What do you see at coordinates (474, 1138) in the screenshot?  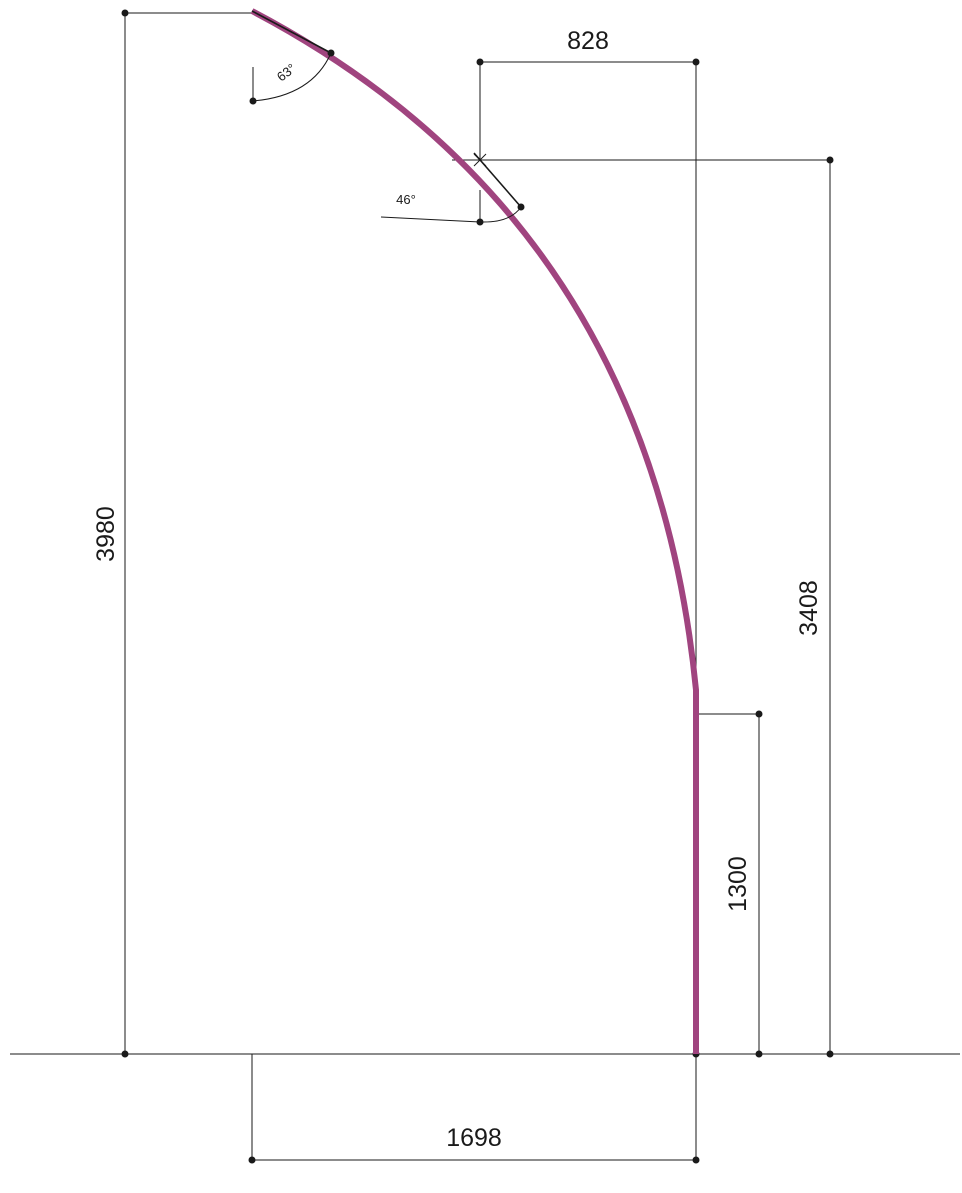 I see `base-width-label: 1698` at bounding box center [474, 1138].